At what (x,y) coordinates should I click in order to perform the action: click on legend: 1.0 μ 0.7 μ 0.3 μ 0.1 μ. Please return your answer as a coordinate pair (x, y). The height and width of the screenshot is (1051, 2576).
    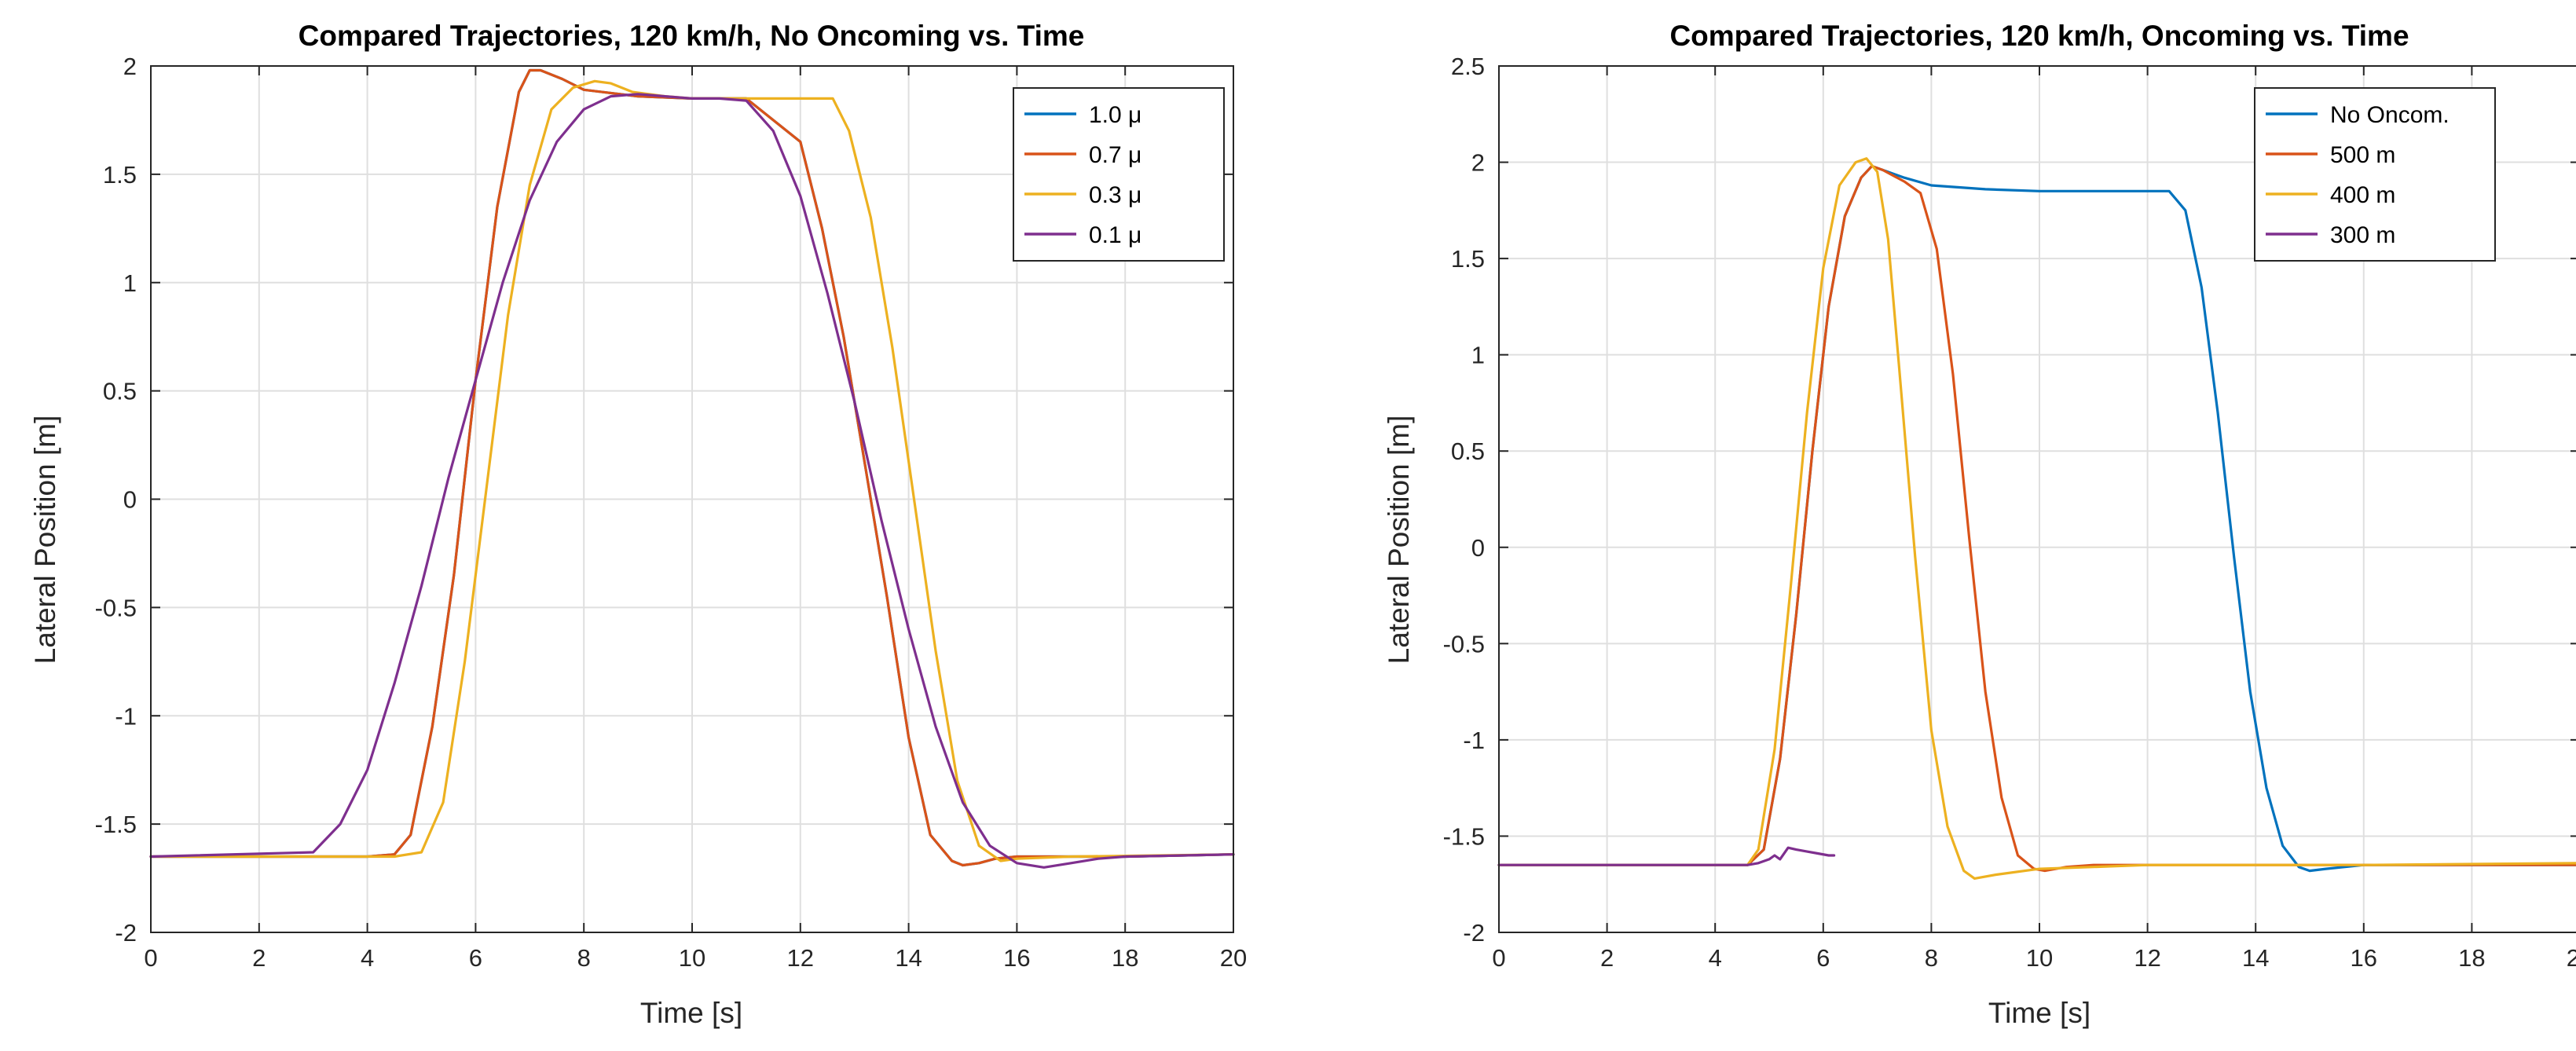
    Looking at the image, I should click on (1119, 175).